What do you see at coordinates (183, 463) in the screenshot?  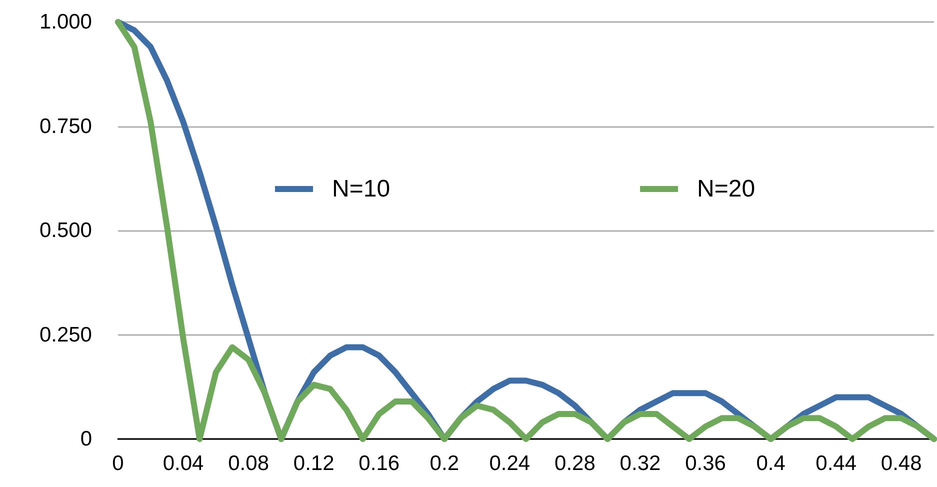 I see `x-tick-label: 0.04` at bounding box center [183, 463].